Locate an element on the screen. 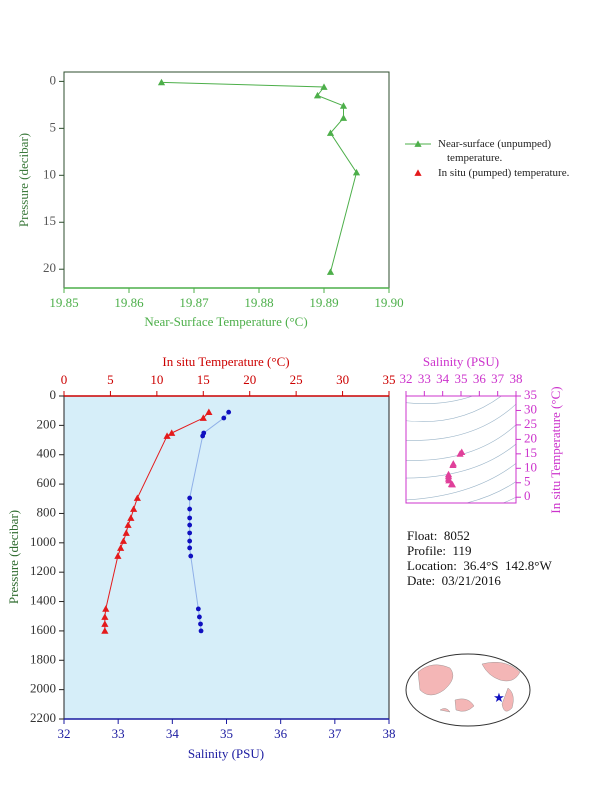 The width and height of the screenshot is (612, 792). x-tick-label: 19.85 is located at coordinates (63, 302).